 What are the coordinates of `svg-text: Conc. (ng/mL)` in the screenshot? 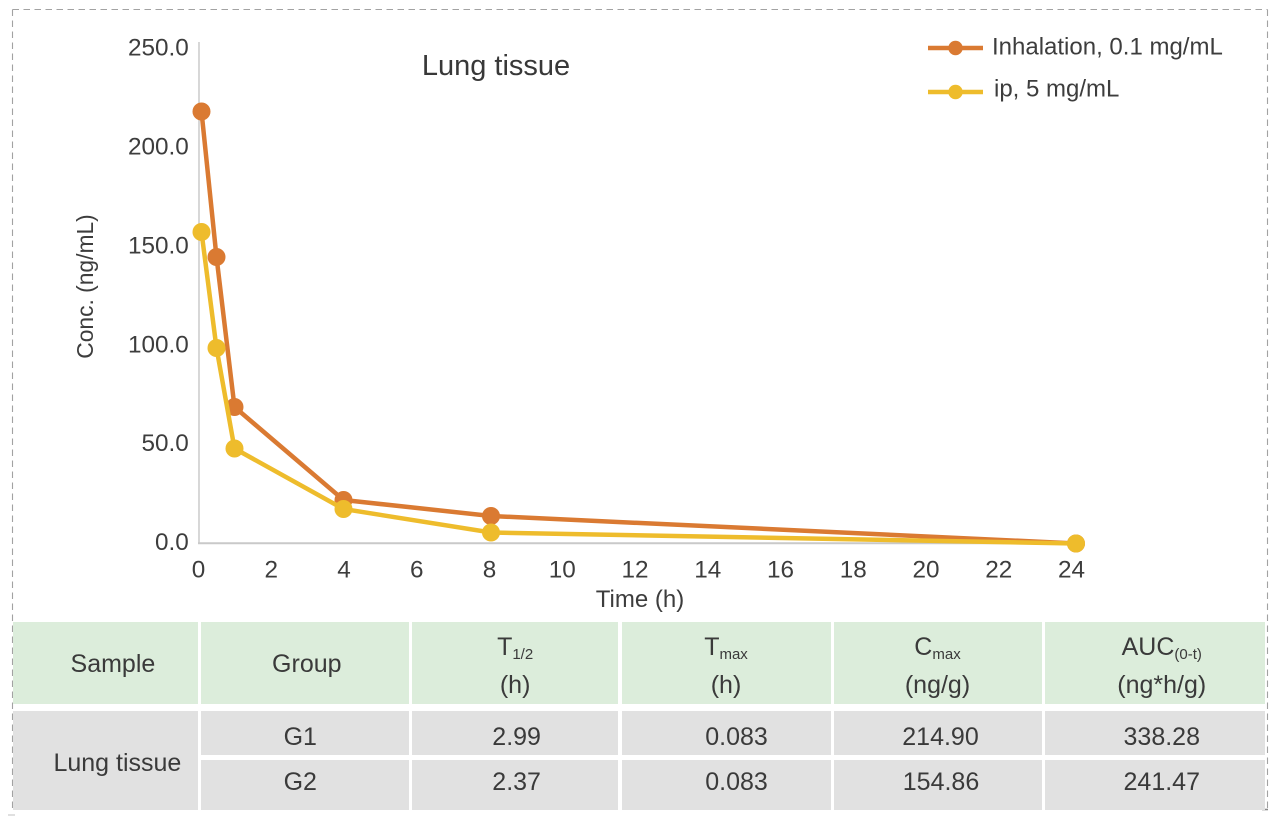 It's located at (85, 286).